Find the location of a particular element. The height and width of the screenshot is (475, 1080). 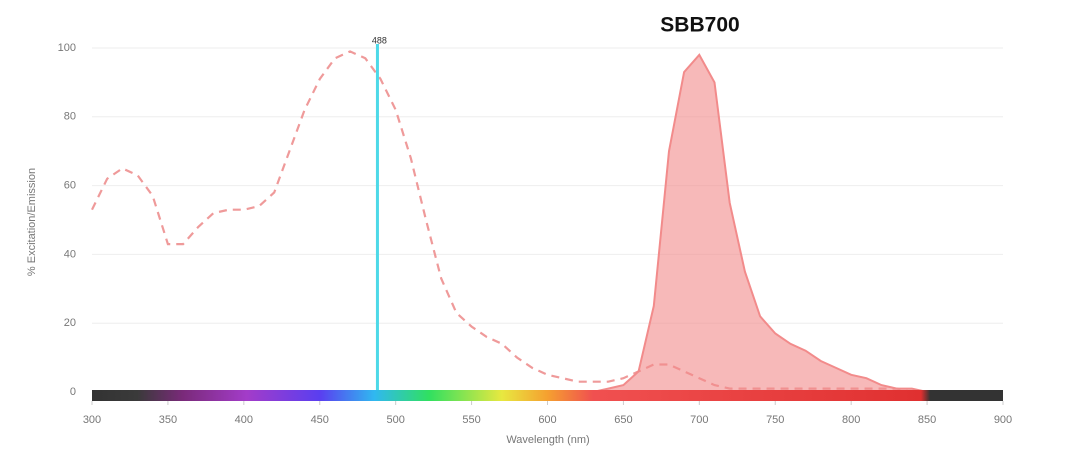

x-tick-label: 450 is located at coordinates (320, 420).